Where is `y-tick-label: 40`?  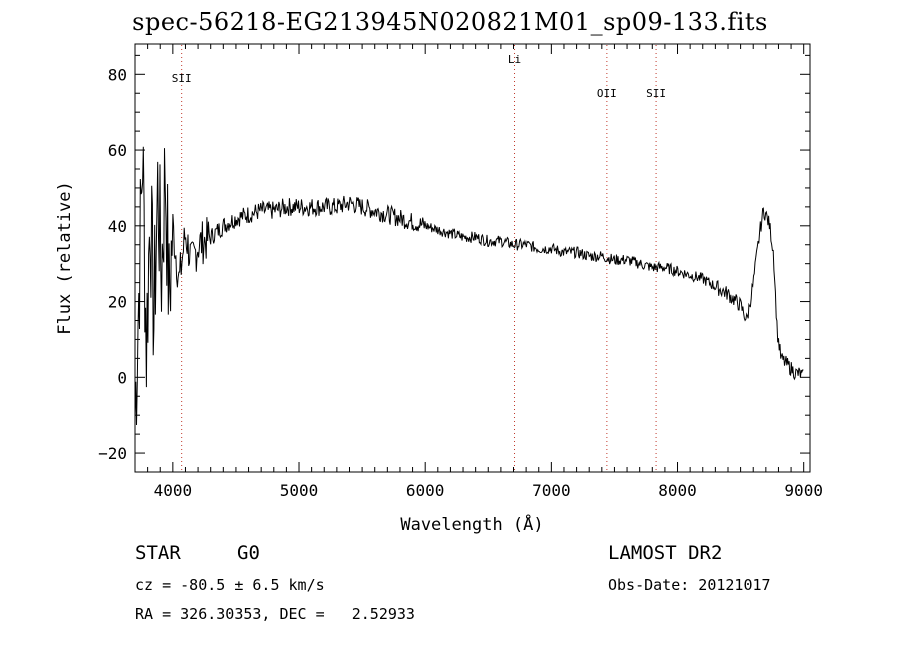 y-tick-label: 40 is located at coordinates (117, 226).